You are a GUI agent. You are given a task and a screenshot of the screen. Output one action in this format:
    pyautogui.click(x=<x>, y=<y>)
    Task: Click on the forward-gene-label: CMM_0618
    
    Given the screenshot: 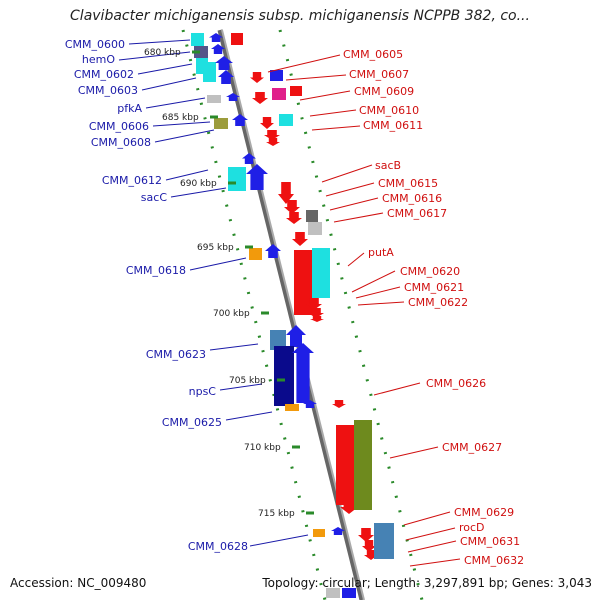 What is the action you would take?
    pyautogui.click(x=156, y=270)
    